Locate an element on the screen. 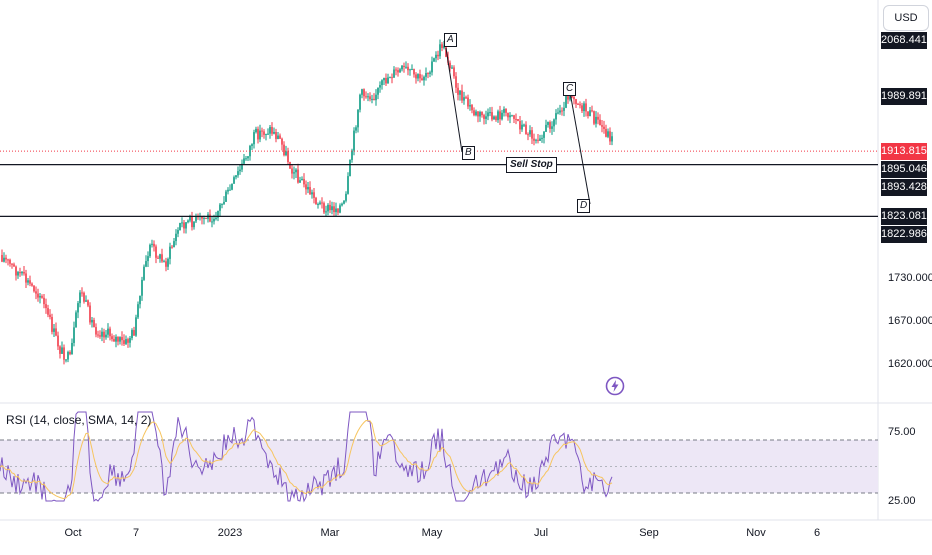 Image resolution: width=932 pixels, height=555 pixels. sell-stop-label: Sell Stop is located at coordinates (531, 165).